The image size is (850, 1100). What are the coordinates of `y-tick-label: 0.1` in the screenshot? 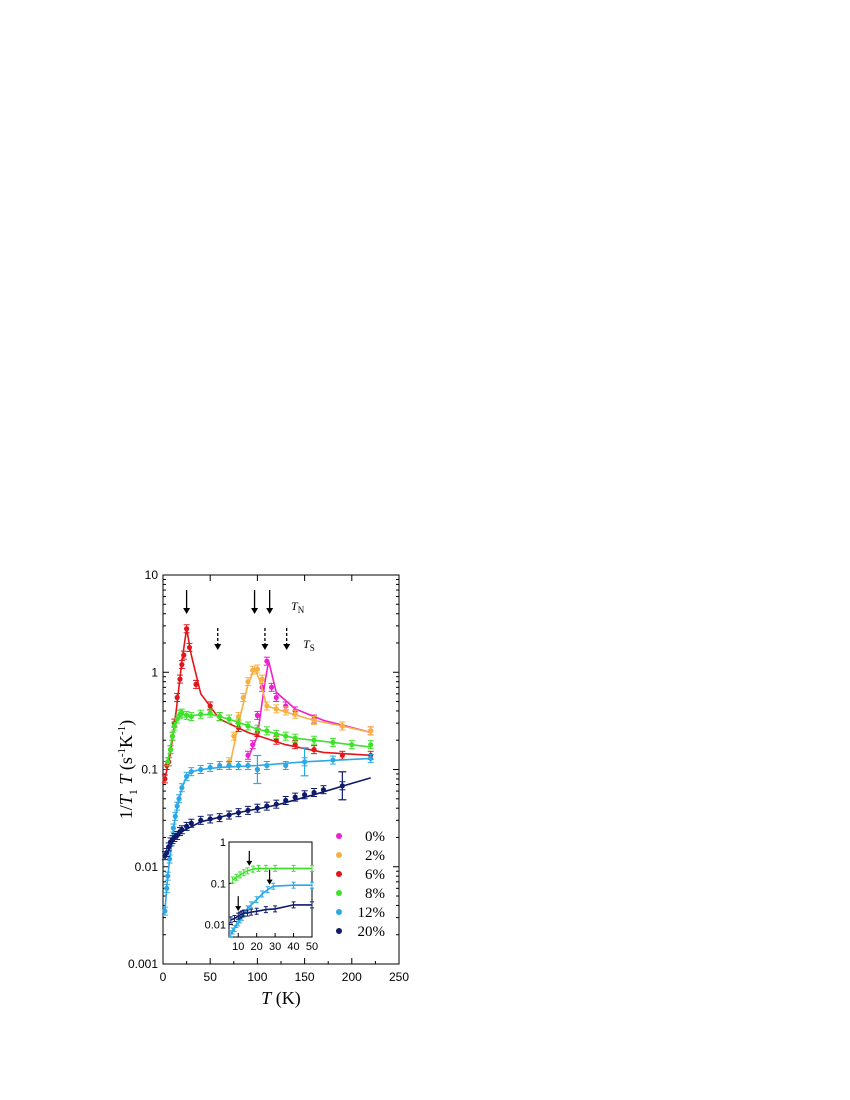 It's located at (149, 770).